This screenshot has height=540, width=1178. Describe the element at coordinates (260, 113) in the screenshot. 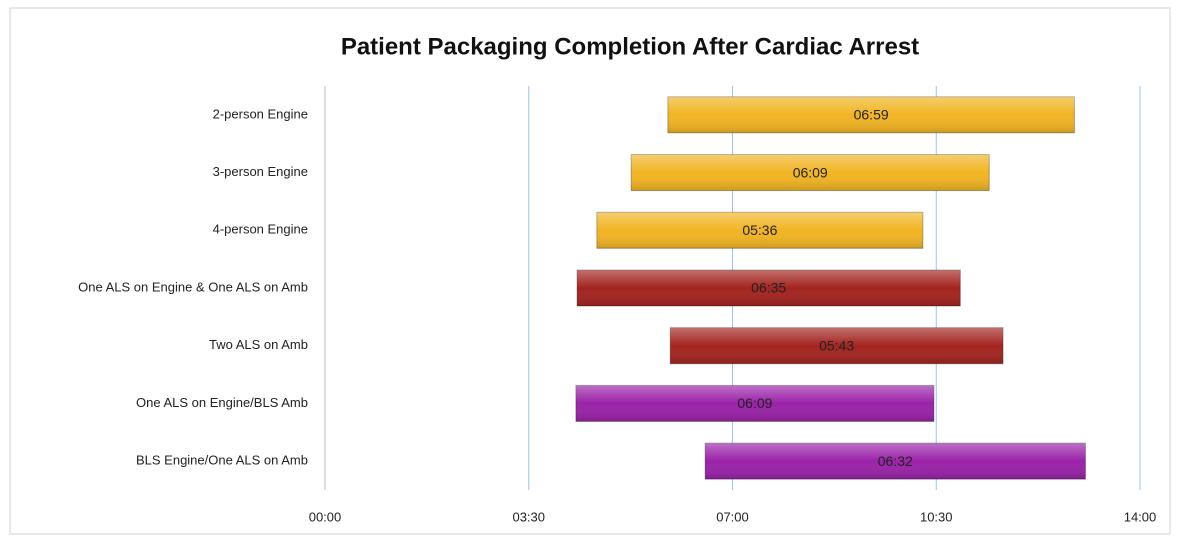

I see `y-tick-label: 2-person Engine` at that location.